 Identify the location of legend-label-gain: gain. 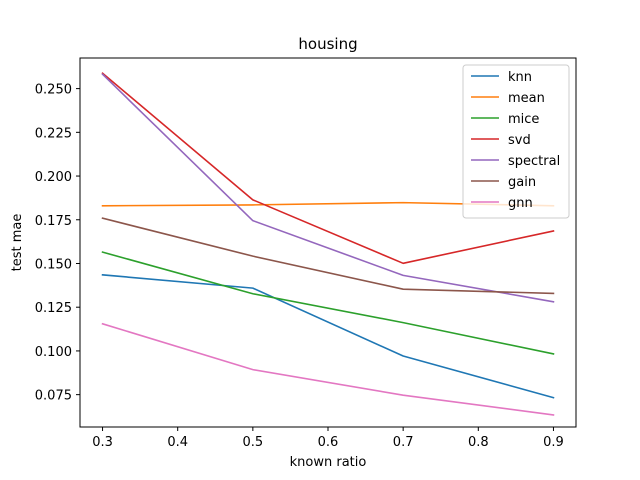
(522, 182).